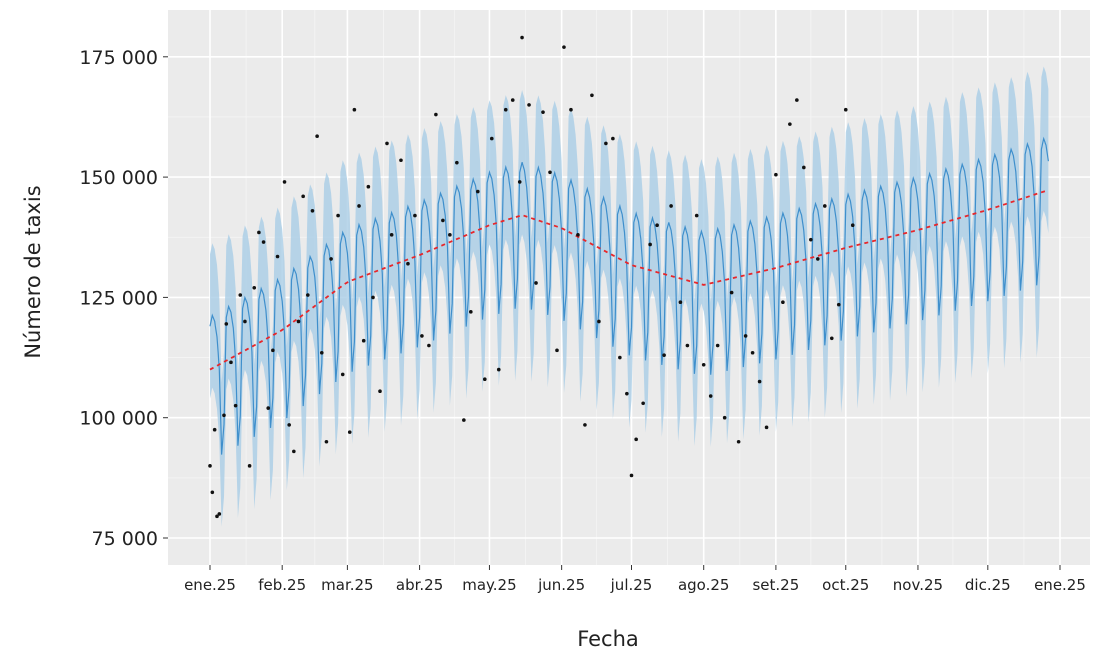 The height and width of the screenshot is (667, 1107). What do you see at coordinates (918, 585) in the screenshot?
I see `x-tick-label: nov.25` at bounding box center [918, 585].